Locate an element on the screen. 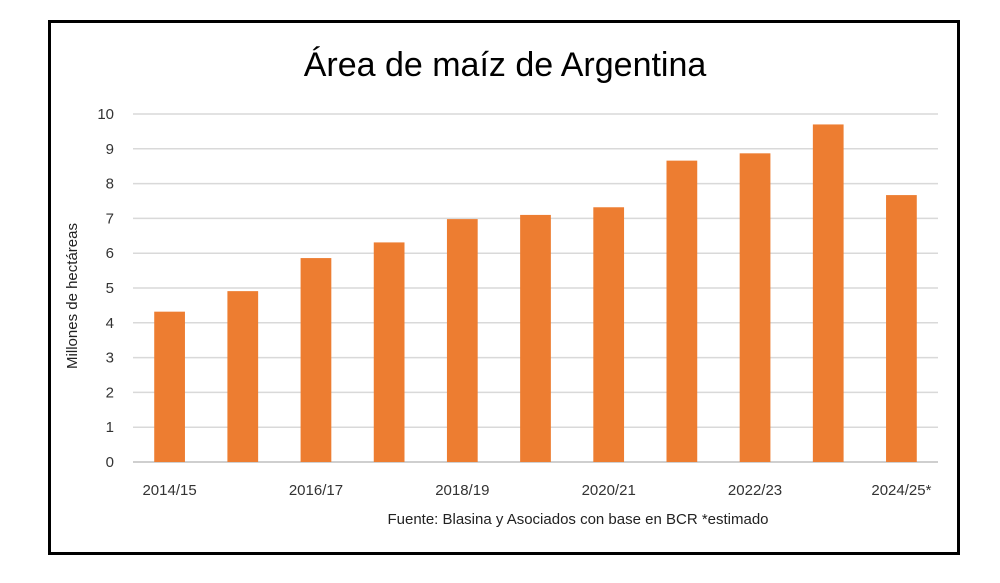  y-tick-label: 2 is located at coordinates (110, 392).